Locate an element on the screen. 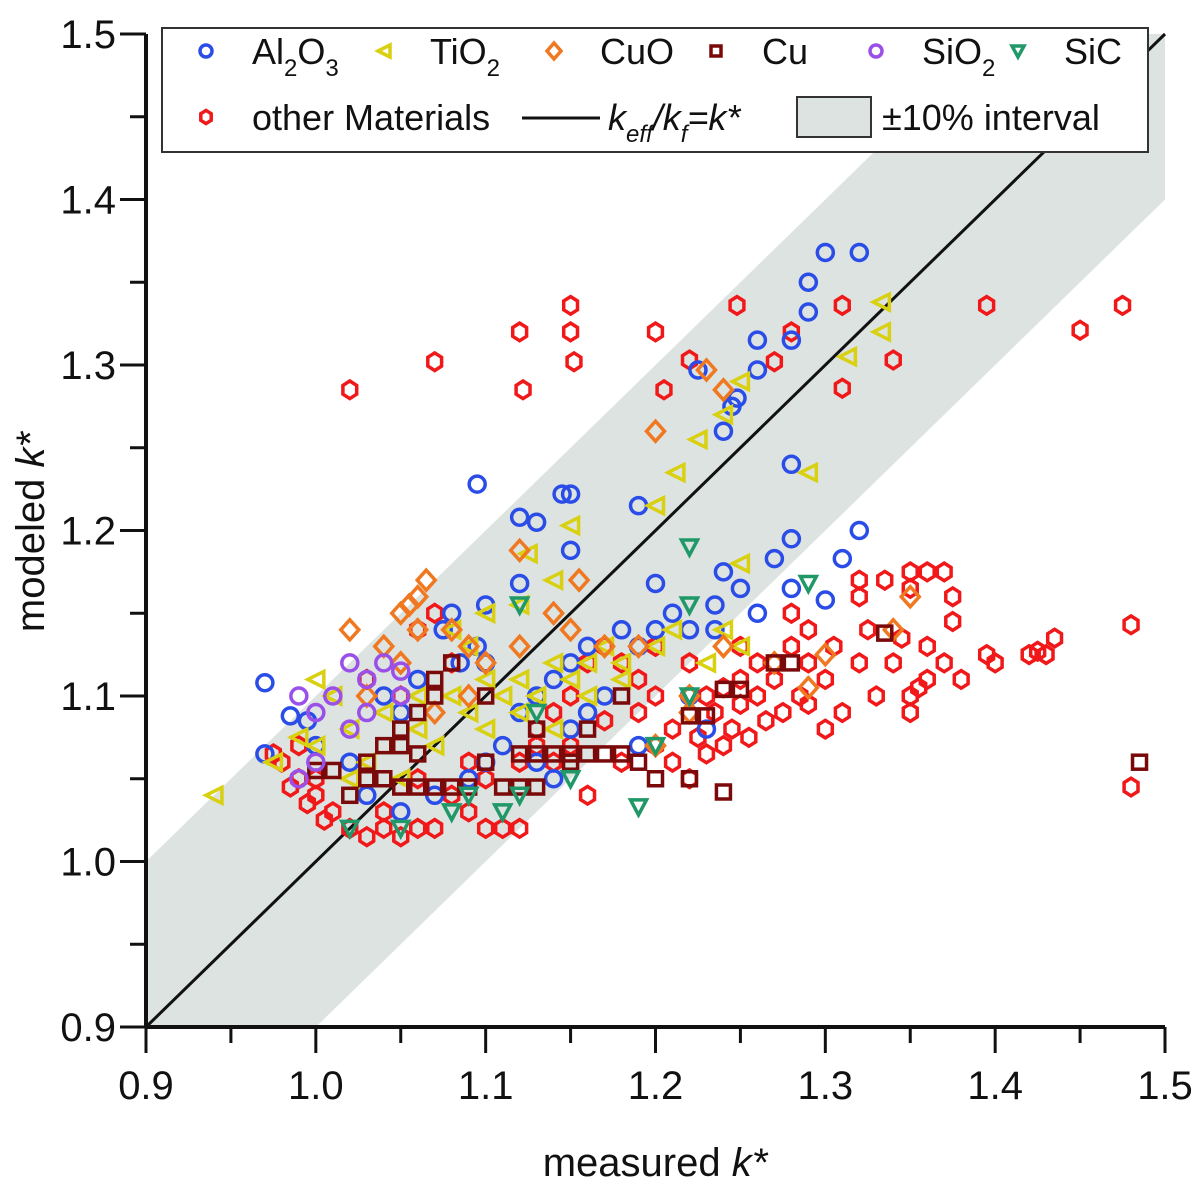 The height and width of the screenshot is (1200, 1200). legend-label: keff/kf=k* is located at coordinates (674, 122).